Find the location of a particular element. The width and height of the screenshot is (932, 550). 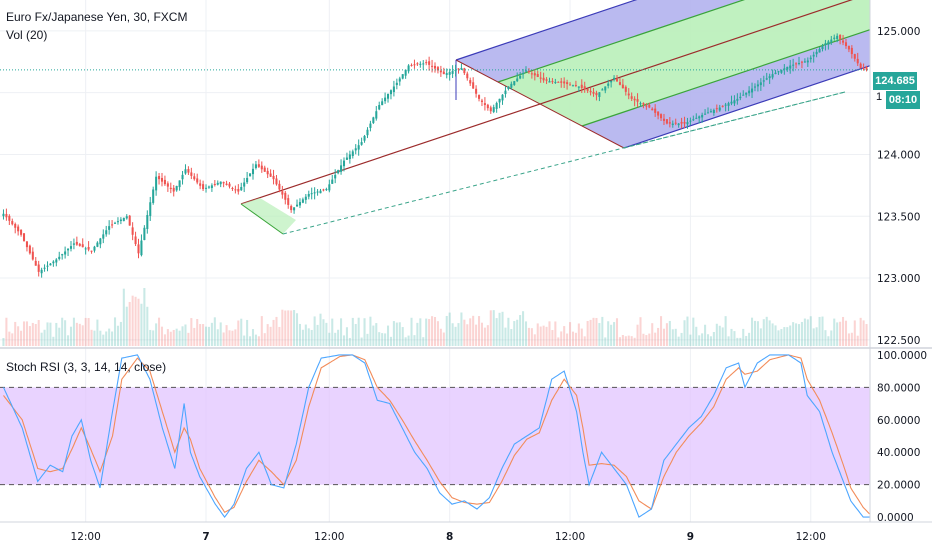

volume-bars is located at coordinates (435, 317).